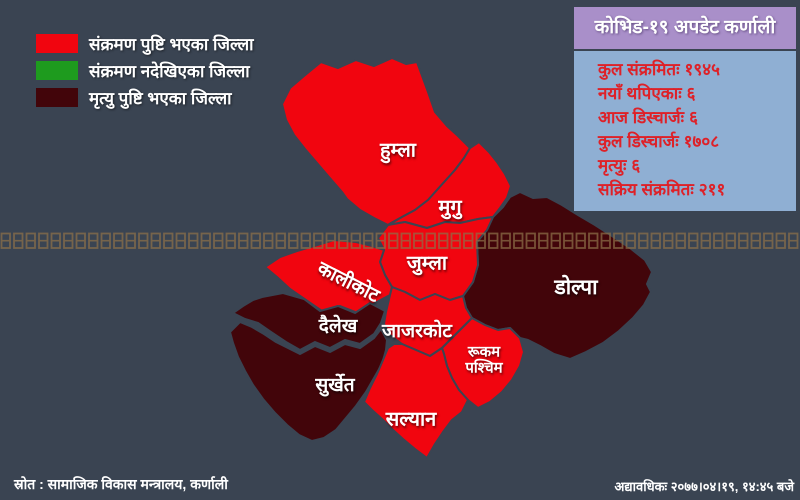 This screenshot has height=500, width=800. I want to click on stat-new-added: नयाँ थपिएकाः ६, so click(694, 94).